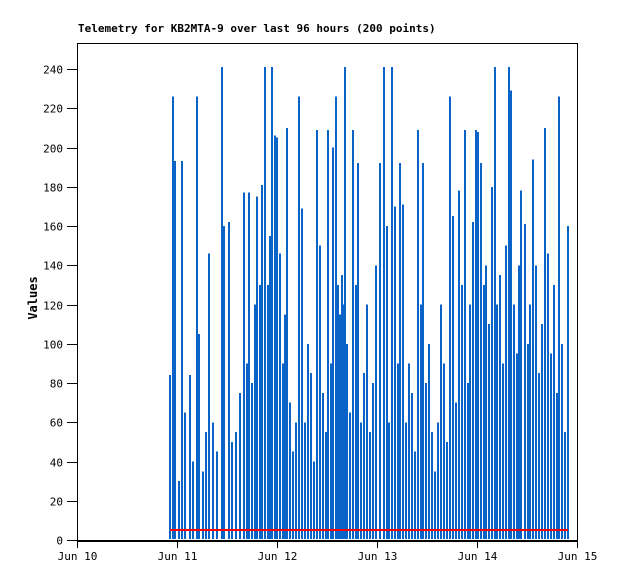 The image size is (618, 579). Describe the element at coordinates (53, 149) in the screenshot. I see `y-tick-label: 200` at that location.